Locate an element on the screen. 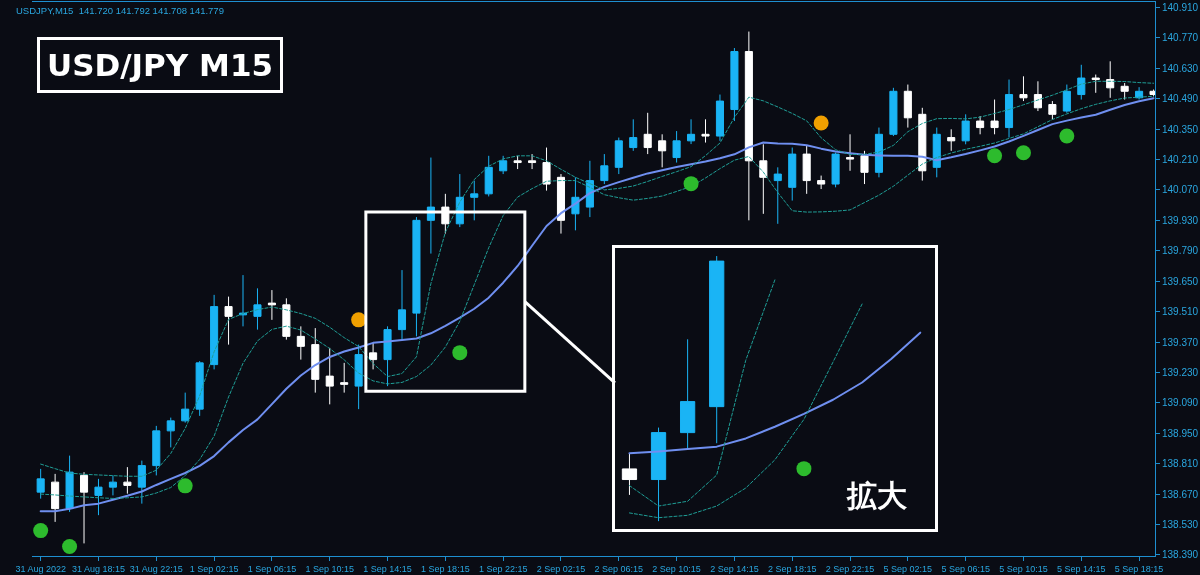 The height and width of the screenshot is (575, 1200). y-tick-label: 139.790 is located at coordinates (1180, 251).